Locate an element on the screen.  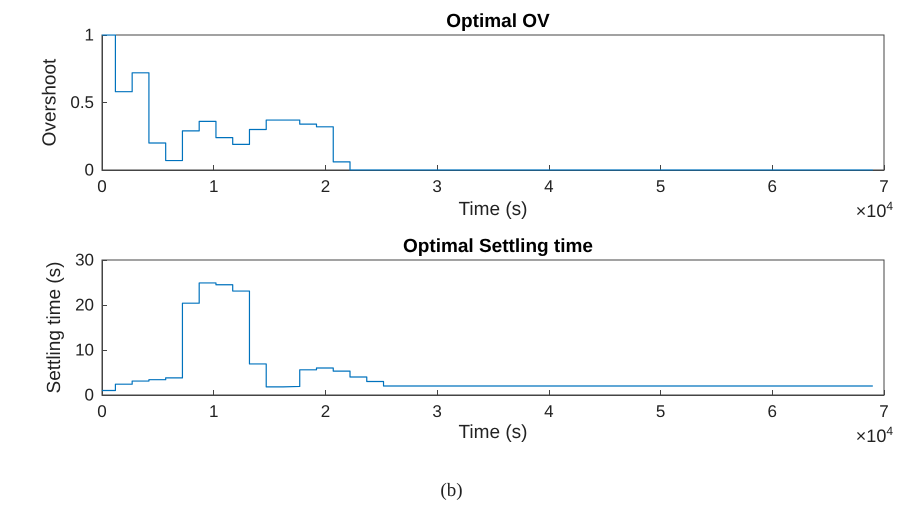
y-tick-label: 10 is located at coordinates (84, 350).